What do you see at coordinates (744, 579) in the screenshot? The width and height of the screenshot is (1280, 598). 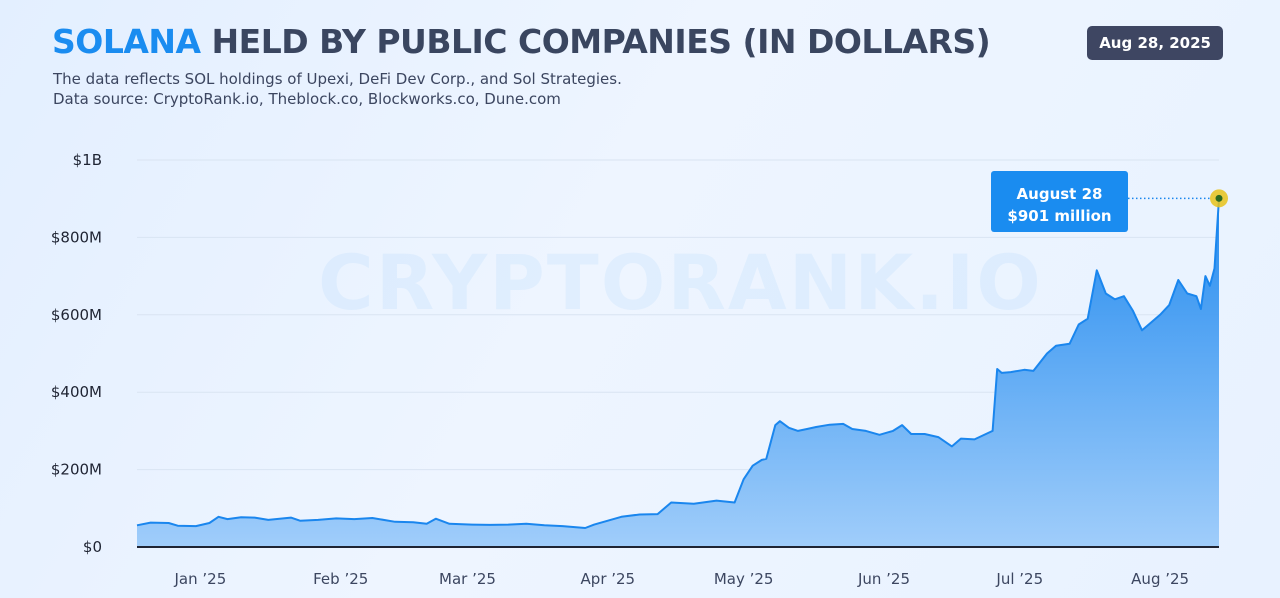 I see `x-tick-label: May ’25` at bounding box center [744, 579].